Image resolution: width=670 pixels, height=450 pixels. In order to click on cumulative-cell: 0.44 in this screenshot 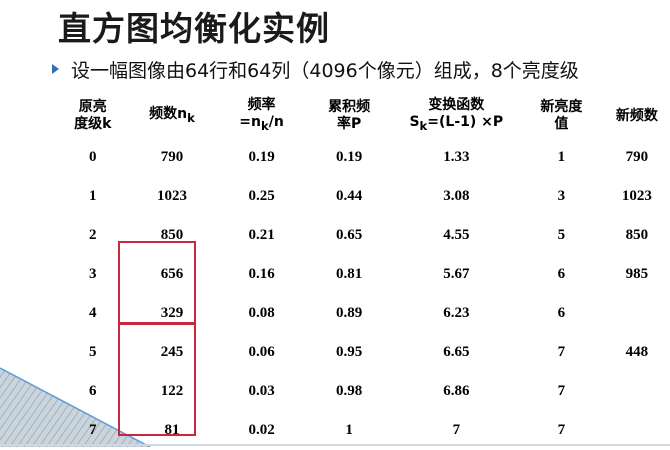, I will do `click(349, 196)`.